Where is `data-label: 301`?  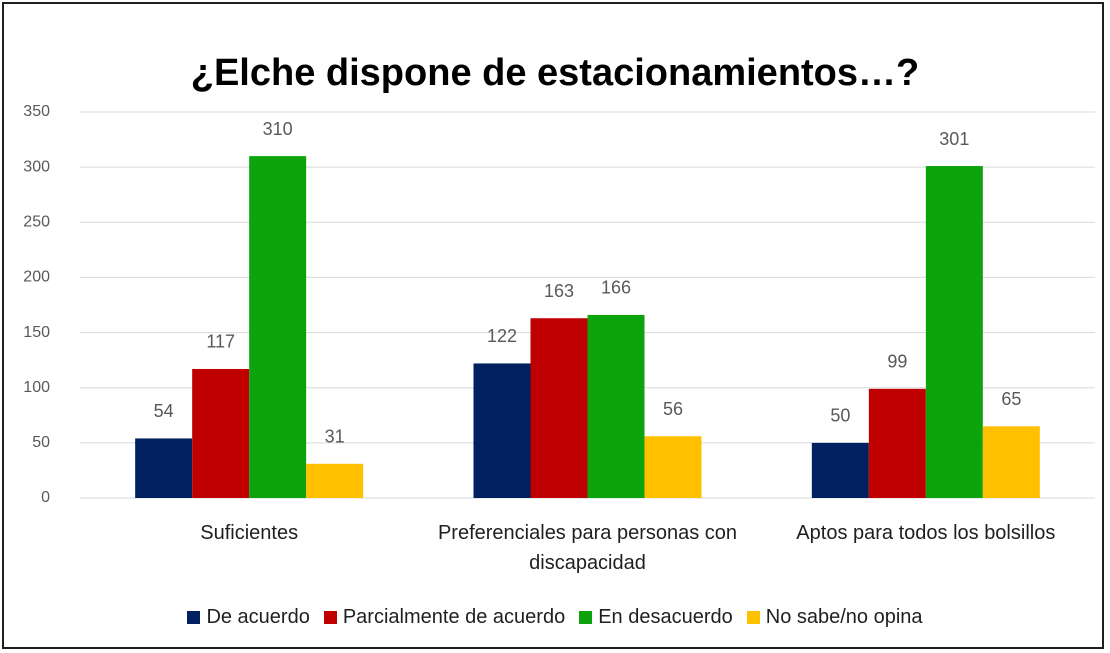
data-label: 301 is located at coordinates (954, 139).